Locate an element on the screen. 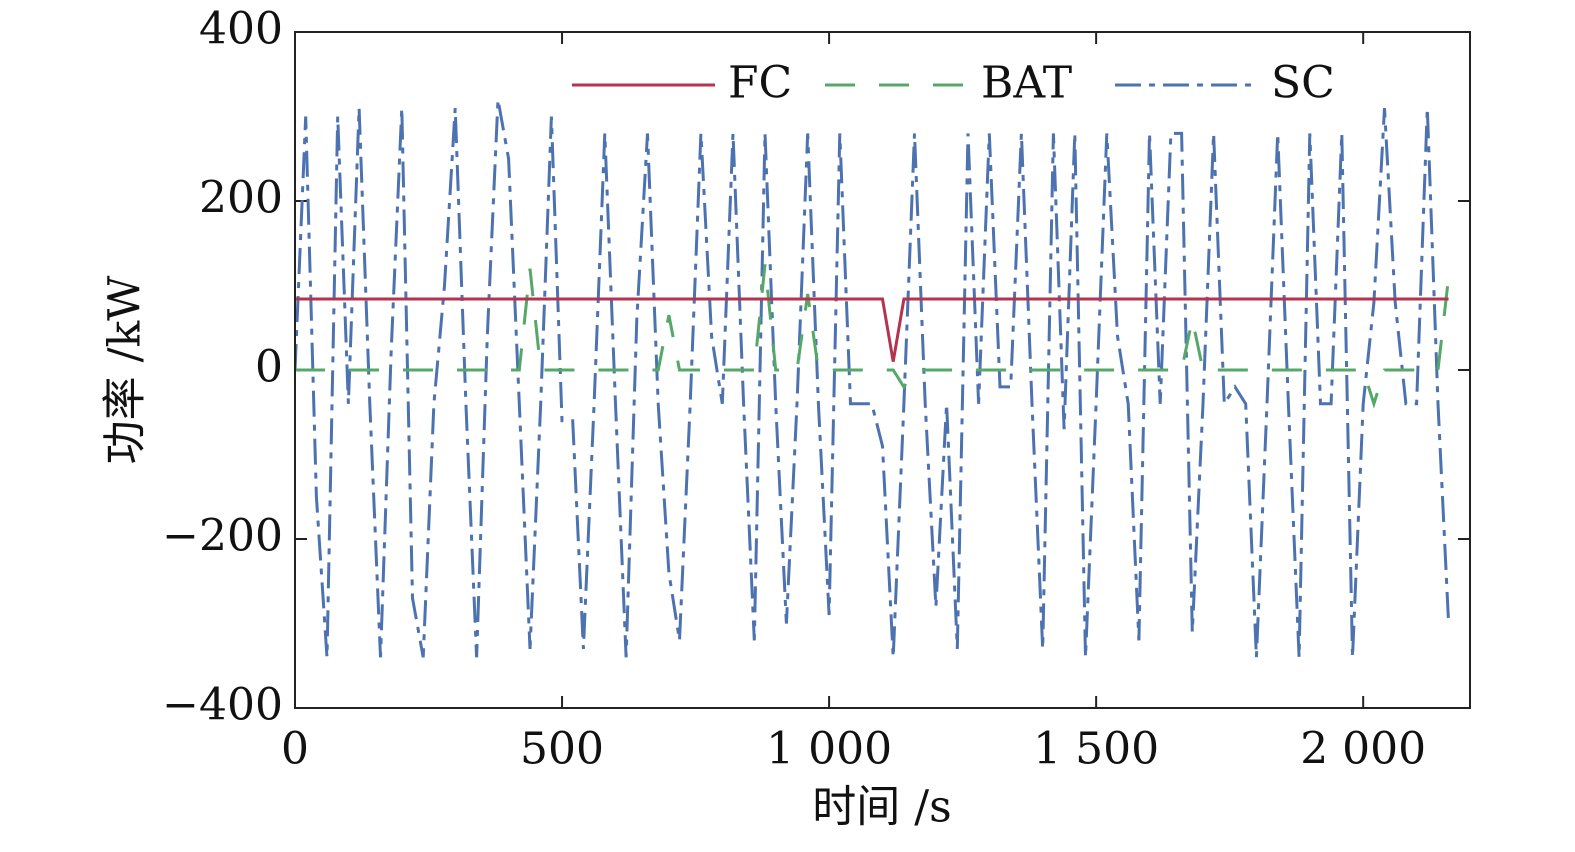  y-tick-label: −400 is located at coordinates (222, 705).